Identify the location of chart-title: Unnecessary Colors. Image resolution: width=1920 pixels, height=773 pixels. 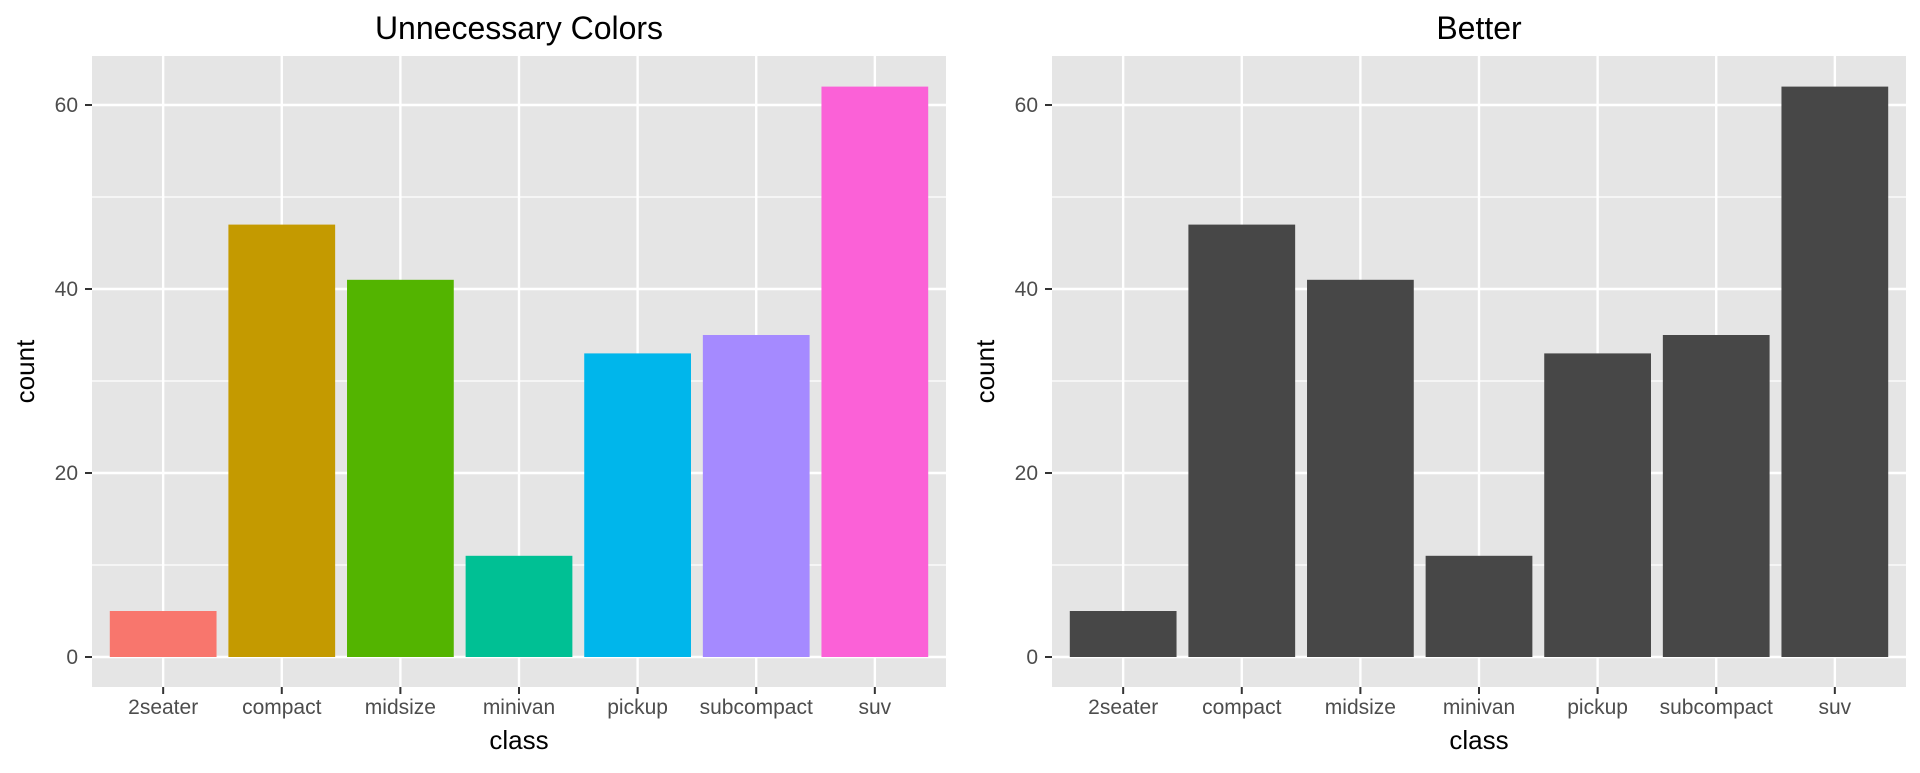
(519, 28).